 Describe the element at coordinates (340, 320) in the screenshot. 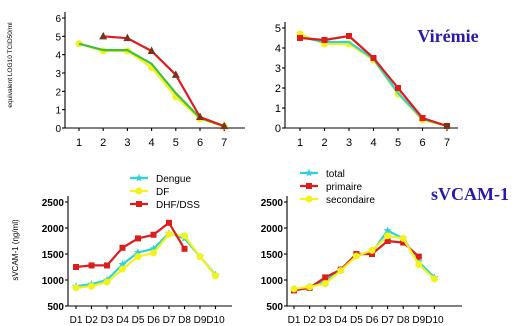

I see `x-tick-label: D4` at that location.